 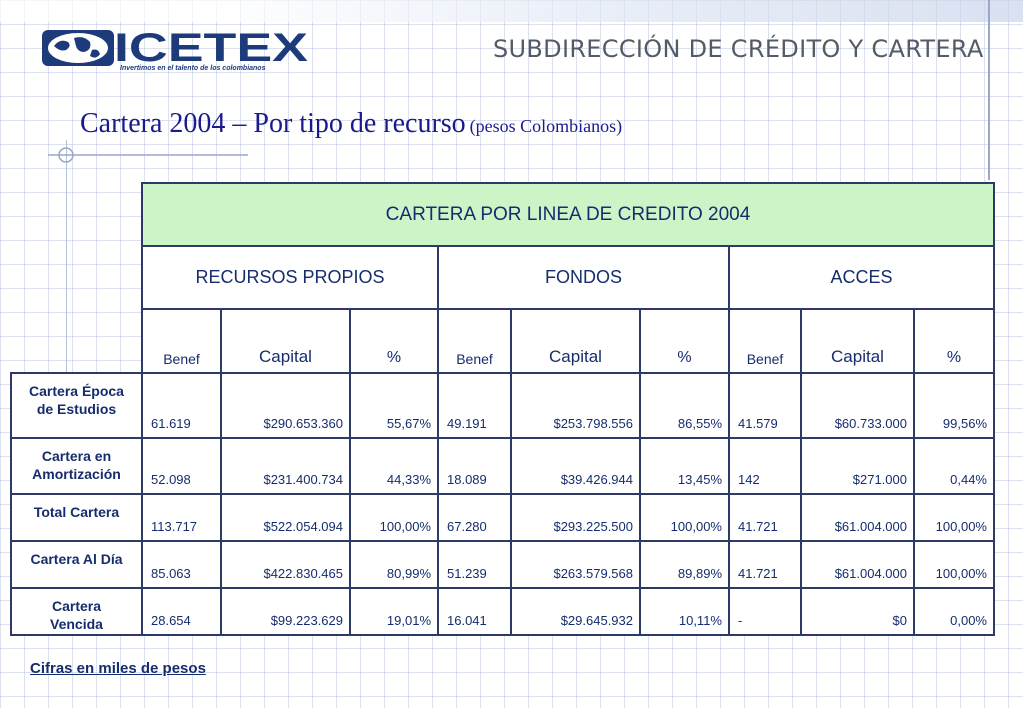 I want to click on cell-capital: $522.054.094, so click(x=285, y=517).